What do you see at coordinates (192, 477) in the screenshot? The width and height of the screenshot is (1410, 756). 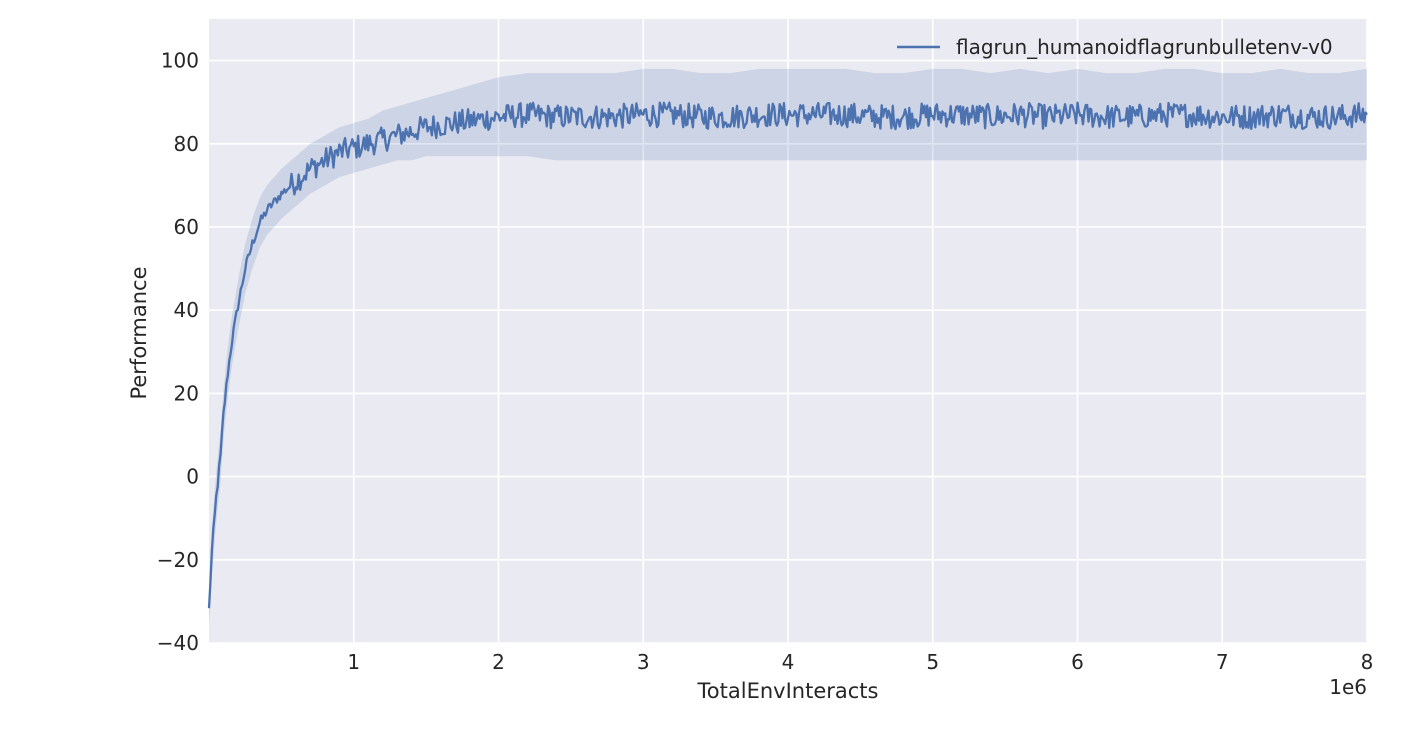 I see `y-tick-label: 0` at bounding box center [192, 477].